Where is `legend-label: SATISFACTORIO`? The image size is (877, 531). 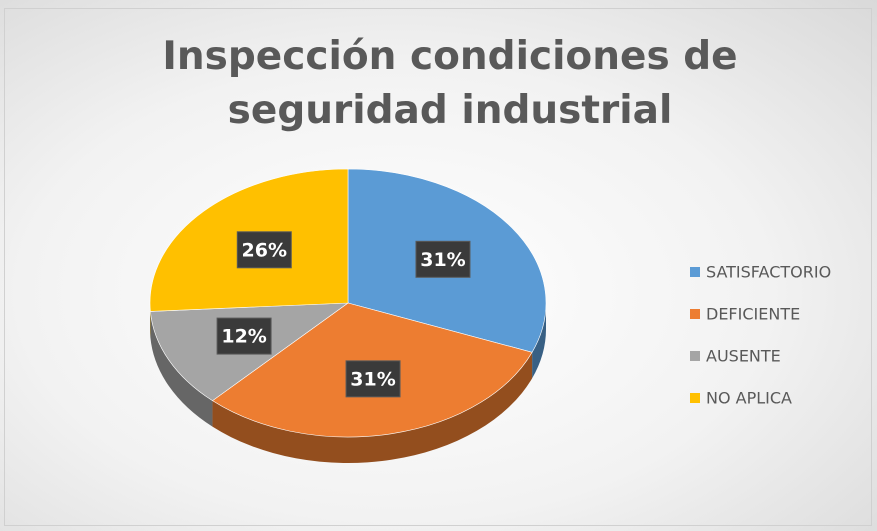
legend-label: SATISFACTORIO is located at coordinates (768, 272).